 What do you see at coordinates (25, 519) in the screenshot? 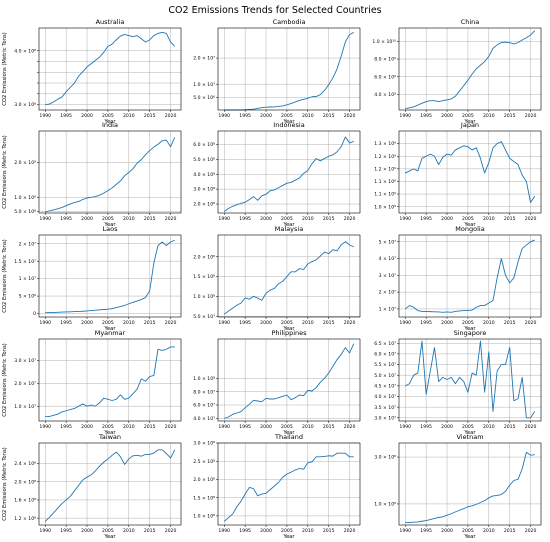
I see `y-tick-label: 1.2 × 10⁸` at bounding box center [25, 519].